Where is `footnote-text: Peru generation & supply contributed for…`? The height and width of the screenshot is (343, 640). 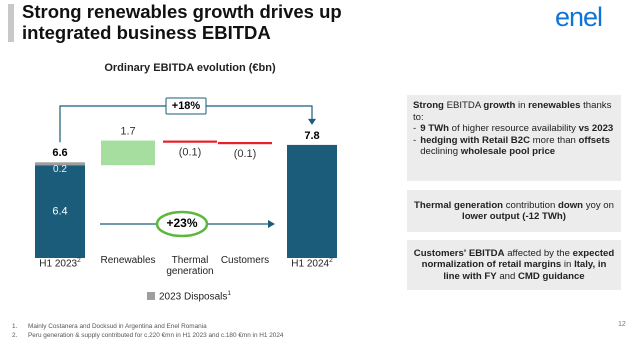
footnote-text: Peru generation & supply contributed for… is located at coordinates (156, 335).